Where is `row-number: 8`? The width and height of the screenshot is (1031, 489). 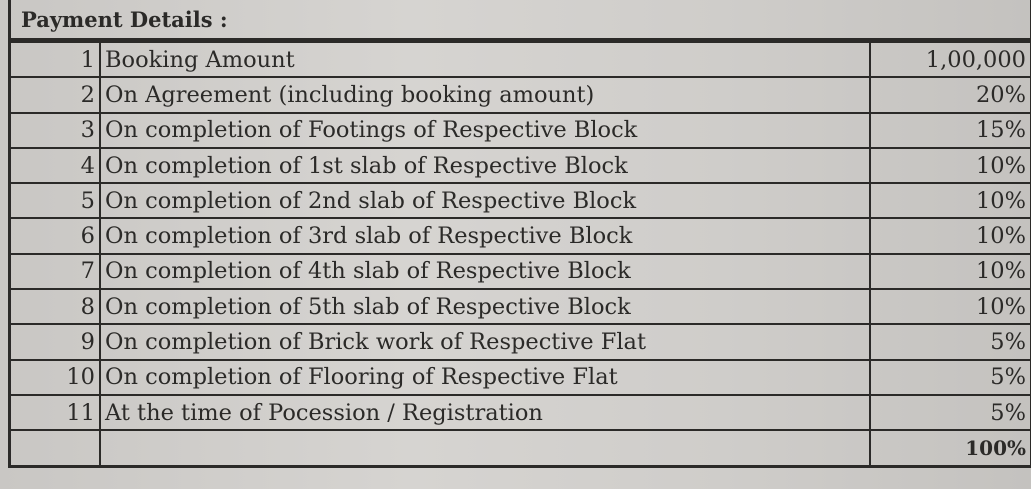 row-number: 8 is located at coordinates (56, 307).